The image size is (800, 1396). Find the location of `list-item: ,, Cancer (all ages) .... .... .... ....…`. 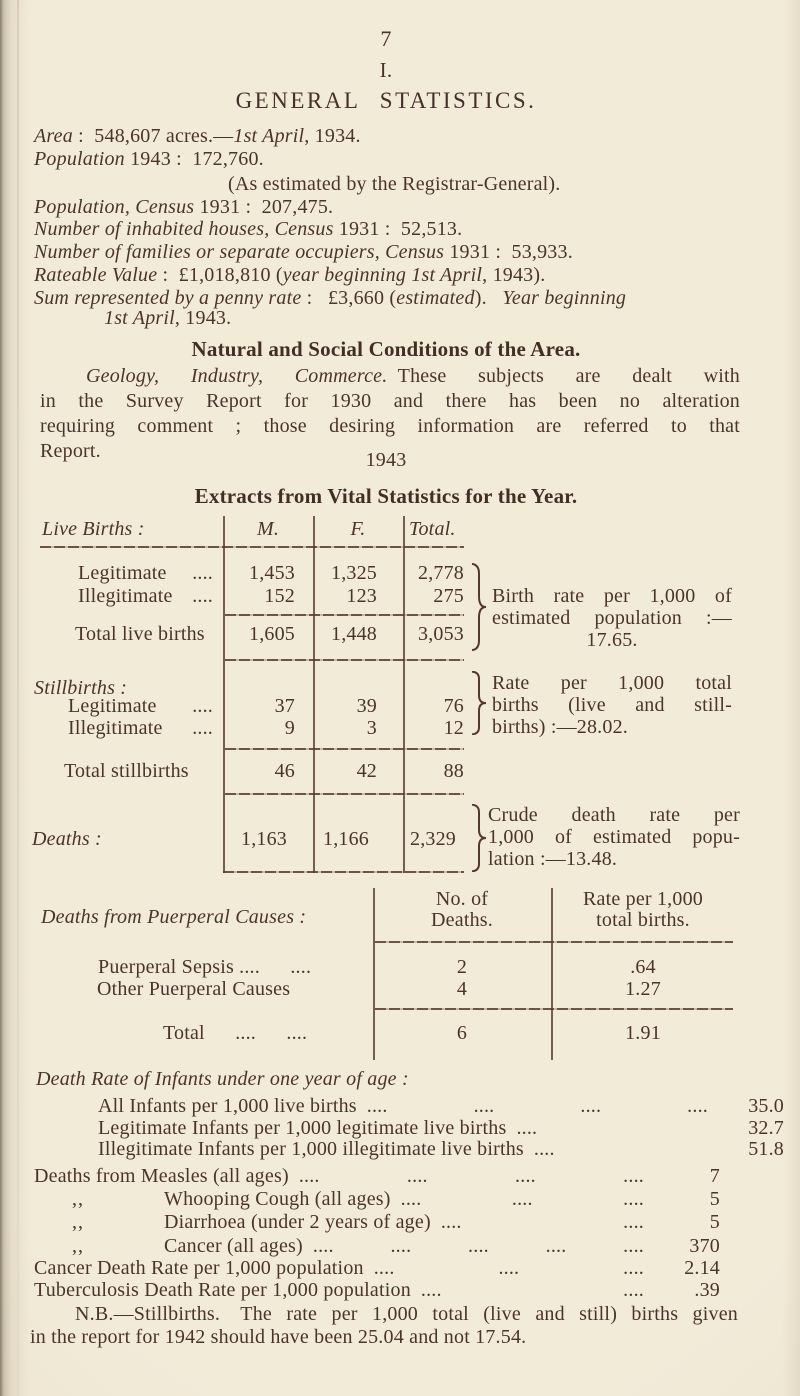

list-item: ,, Cancer (all ages) .... .... .... ....… is located at coordinates (377, 1246).